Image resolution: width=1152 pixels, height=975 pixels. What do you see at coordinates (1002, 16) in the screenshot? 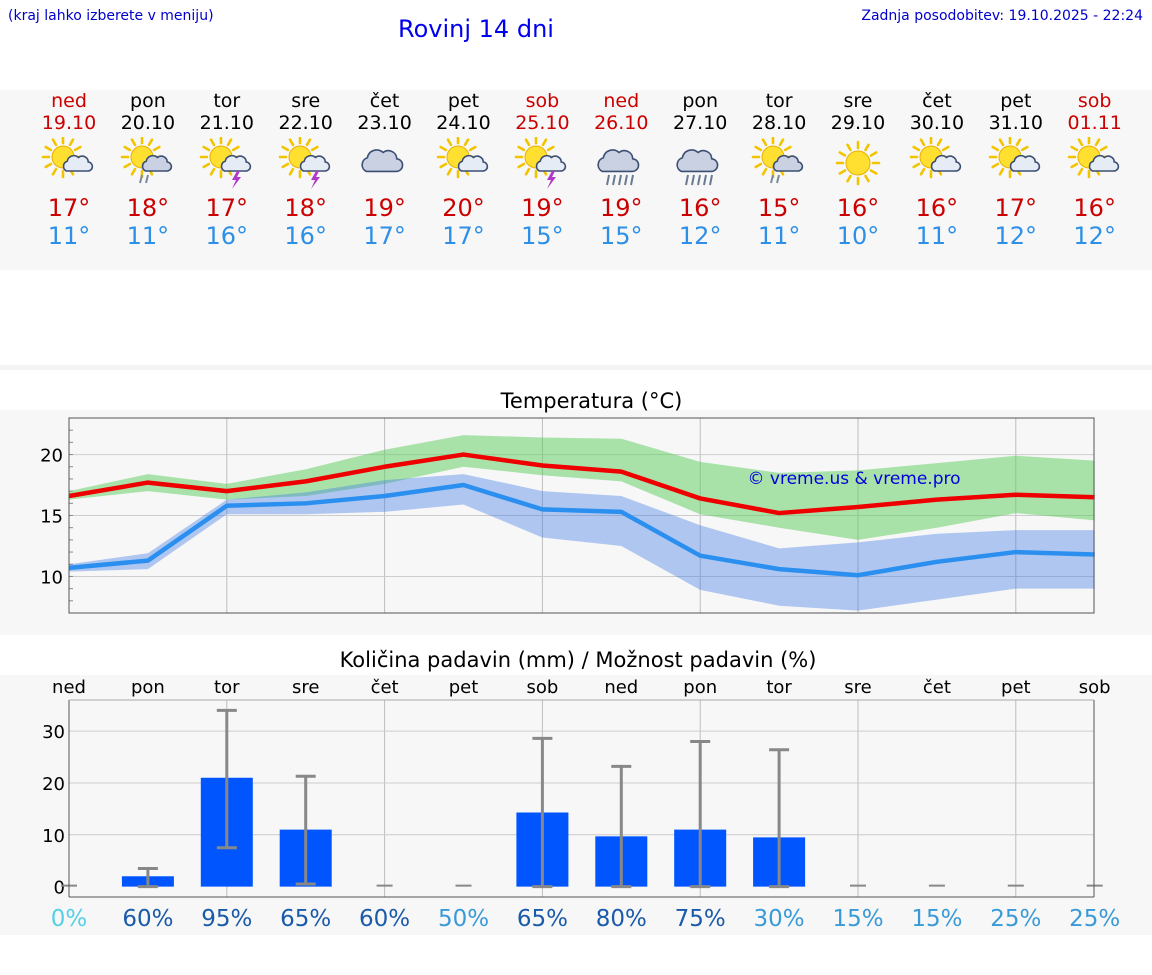
I see `last-updated: Zadnja posodobitev: 19.10.2025 - 22:24` at bounding box center [1002, 16].